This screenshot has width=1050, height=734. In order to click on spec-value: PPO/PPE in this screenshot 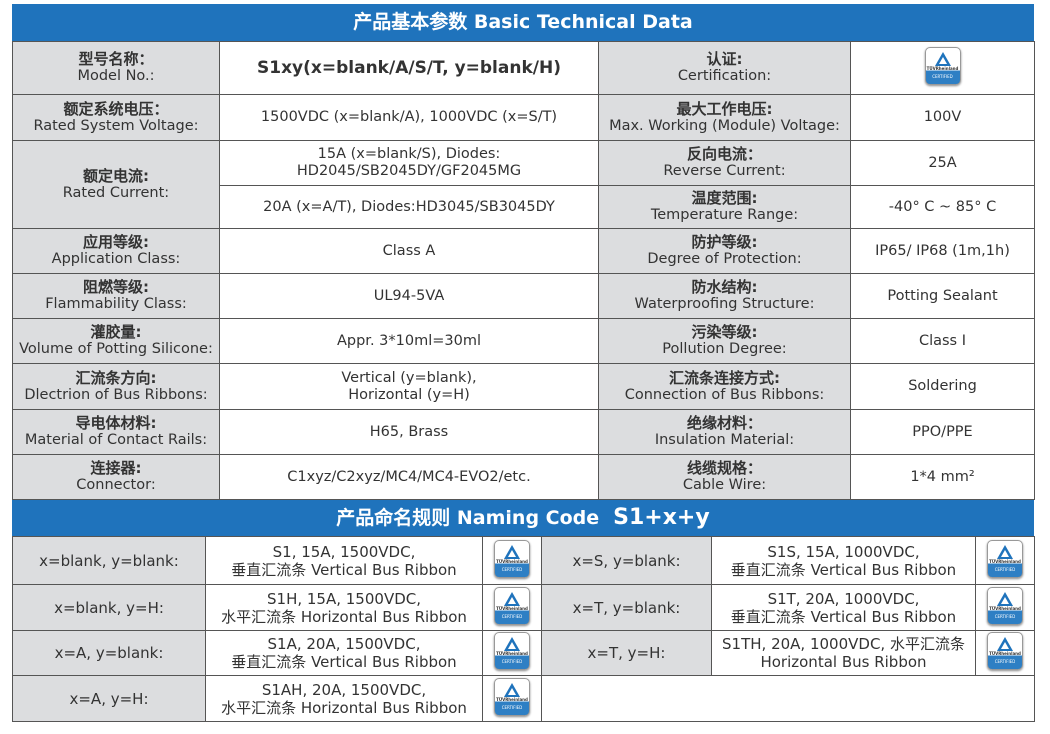, I will do `click(942, 432)`.